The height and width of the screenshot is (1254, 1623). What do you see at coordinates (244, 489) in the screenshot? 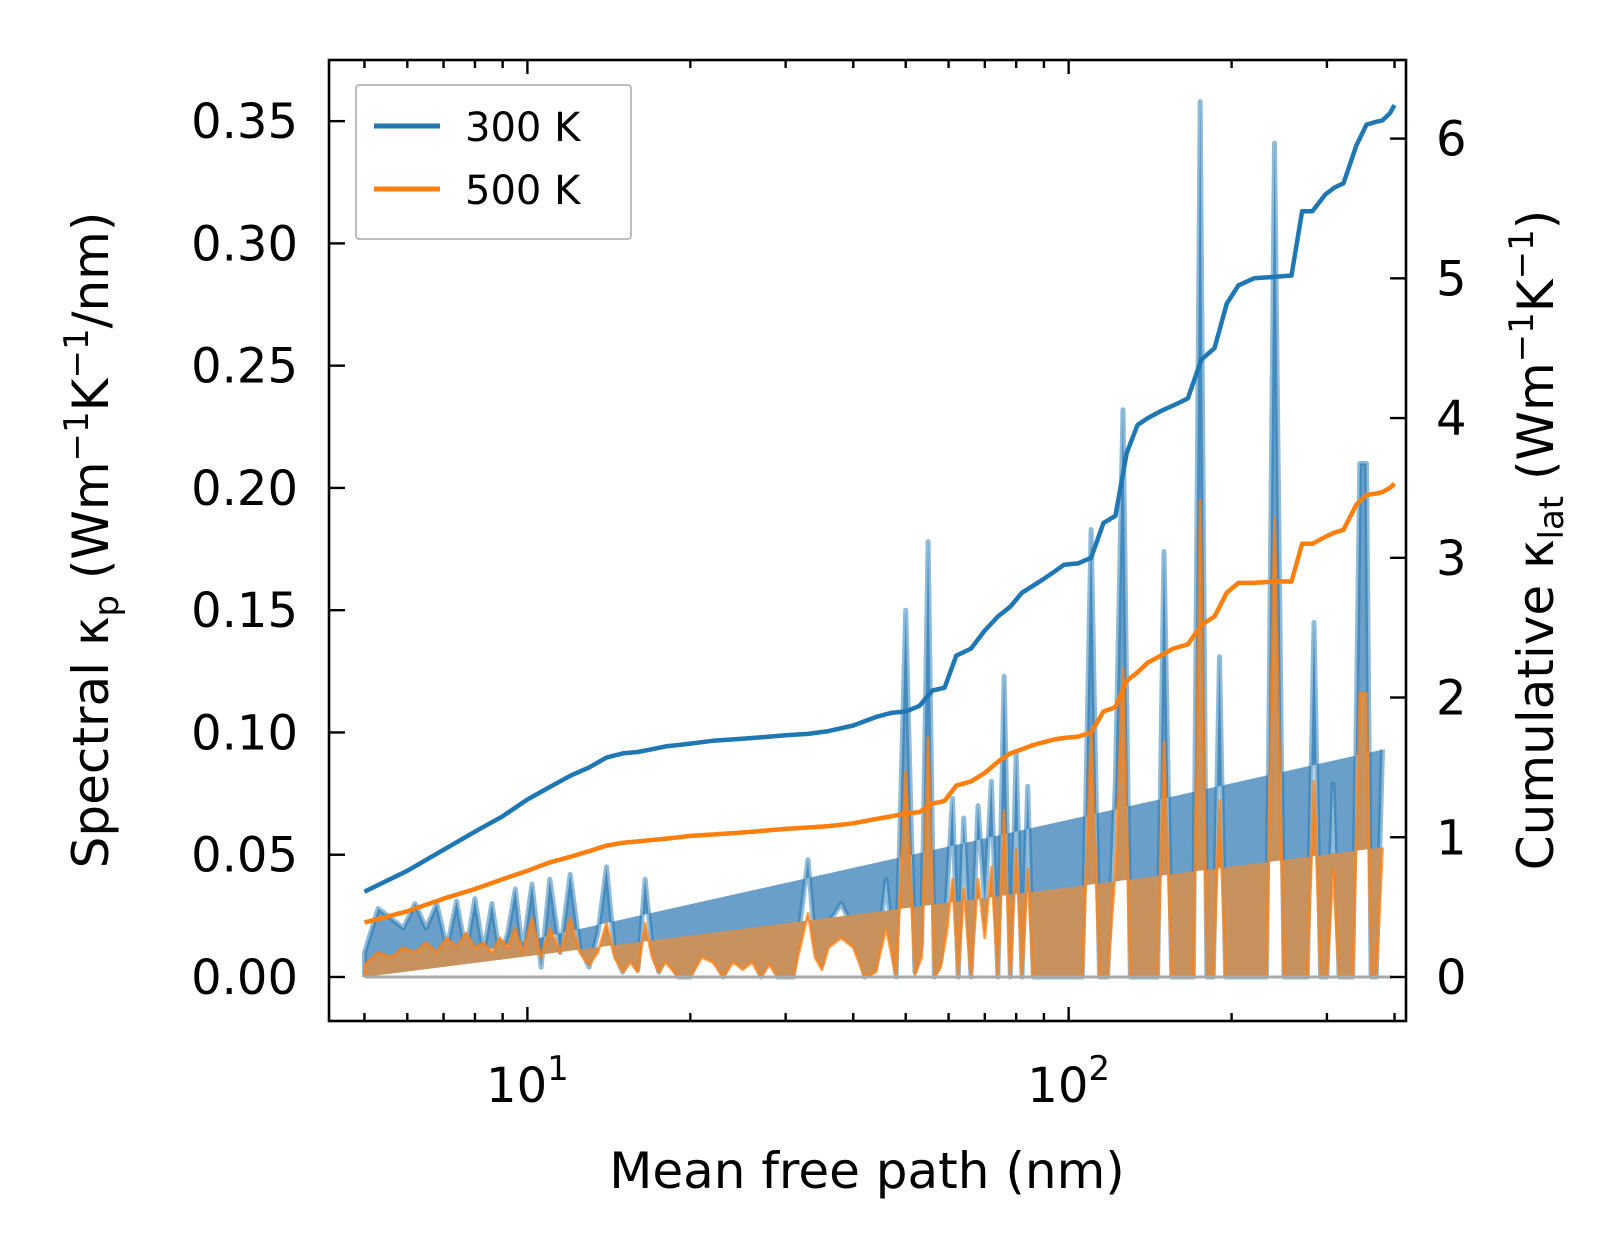
I see `y-left-tick-label: 0.20` at bounding box center [244, 489].